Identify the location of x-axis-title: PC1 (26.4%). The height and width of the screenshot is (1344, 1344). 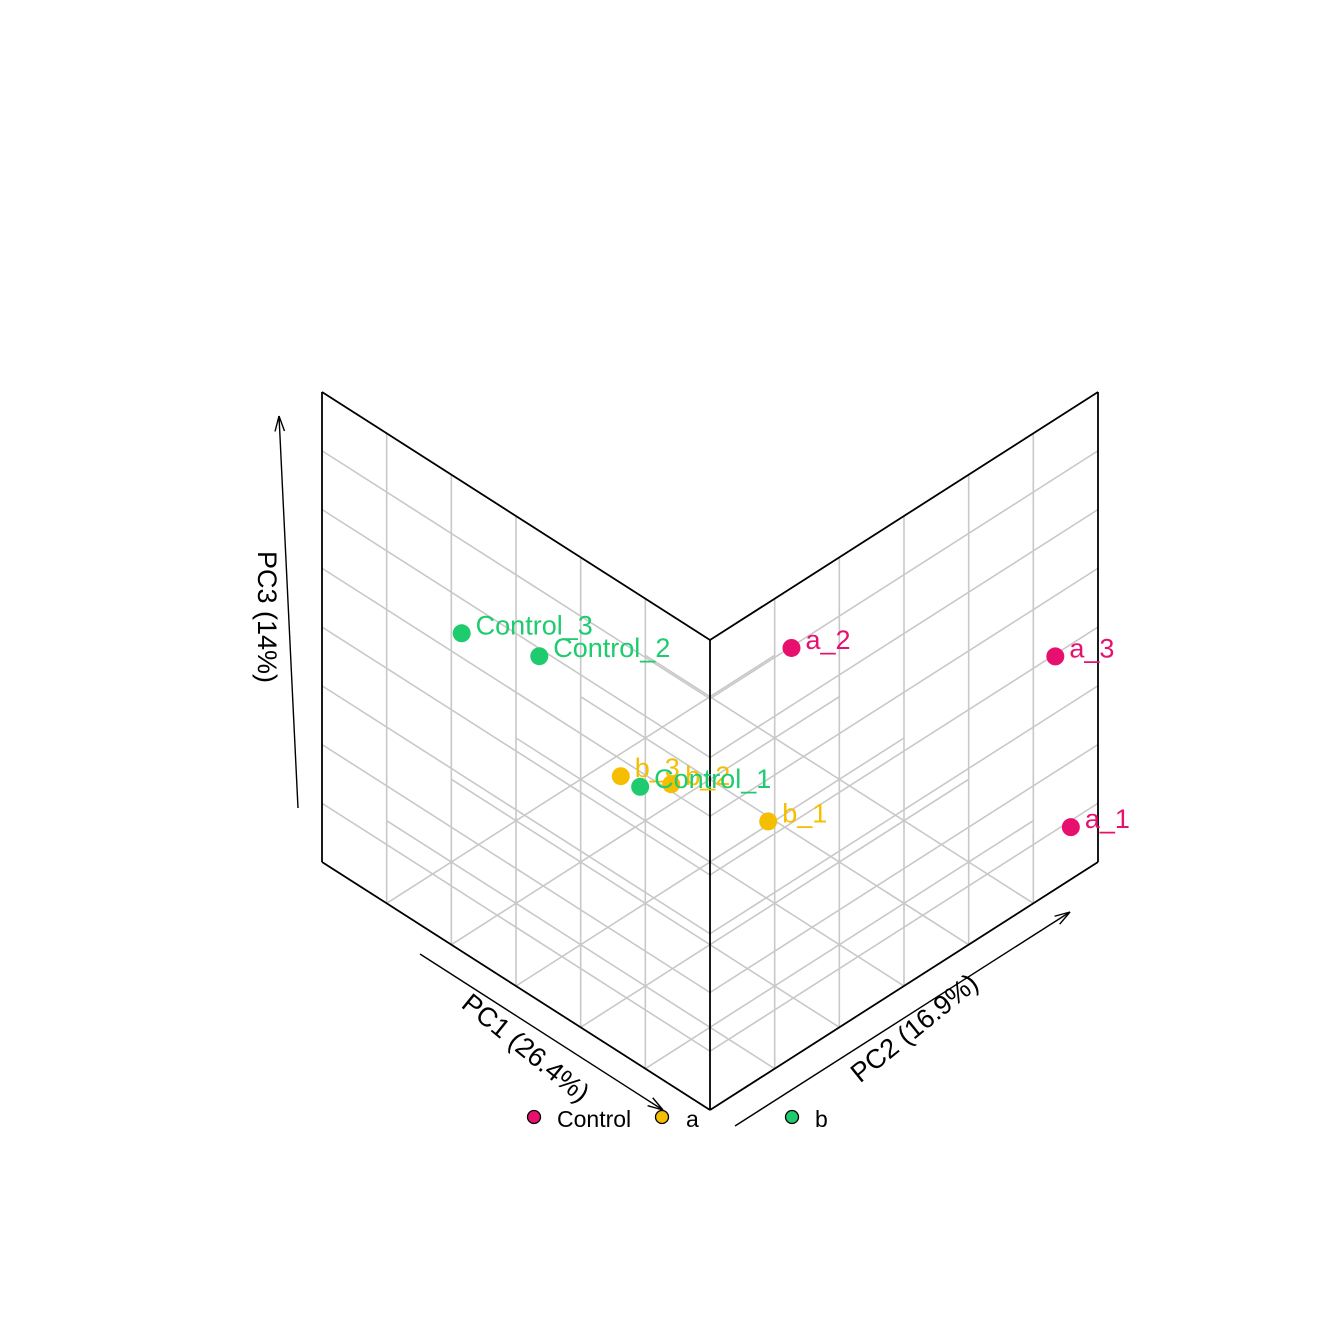
(525, 1048).